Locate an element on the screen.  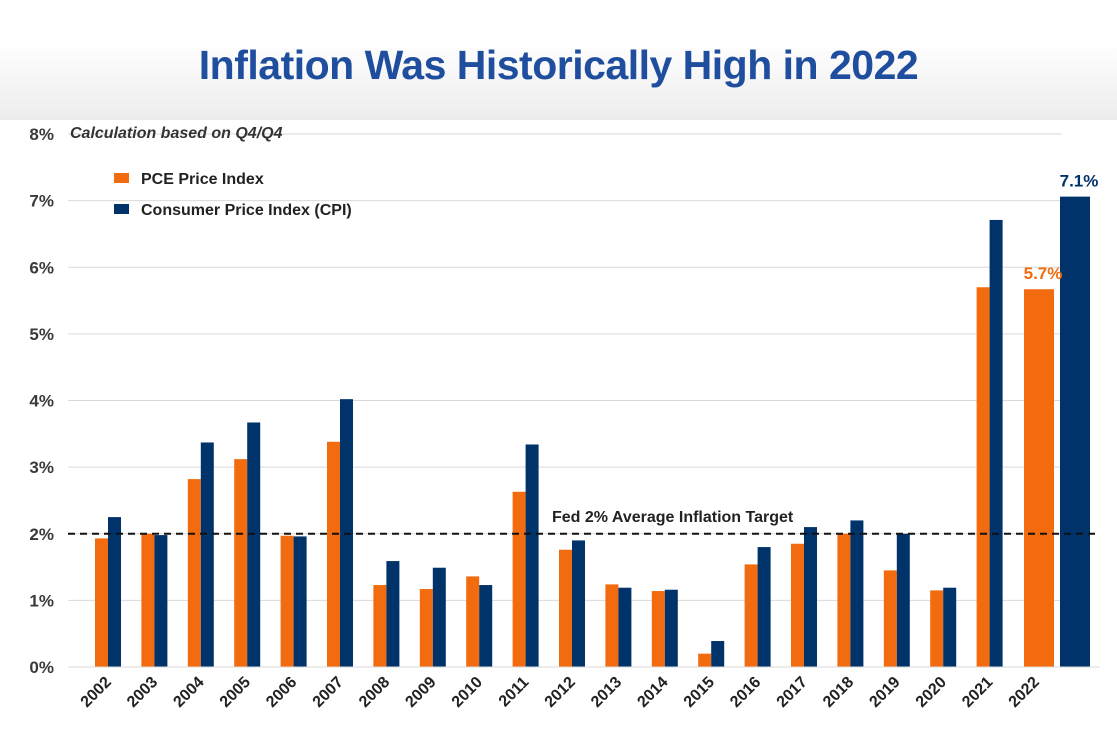
y-tick-label: 5% is located at coordinates (41, 334).